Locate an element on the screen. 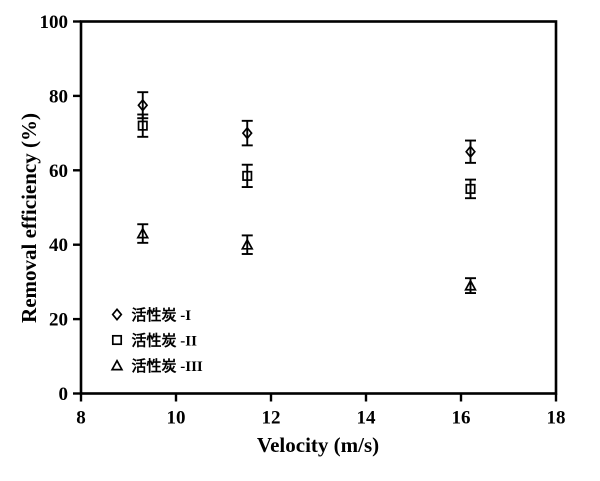 The height and width of the screenshot is (481, 600). legend-label: 活性炭 -I is located at coordinates (162, 315).